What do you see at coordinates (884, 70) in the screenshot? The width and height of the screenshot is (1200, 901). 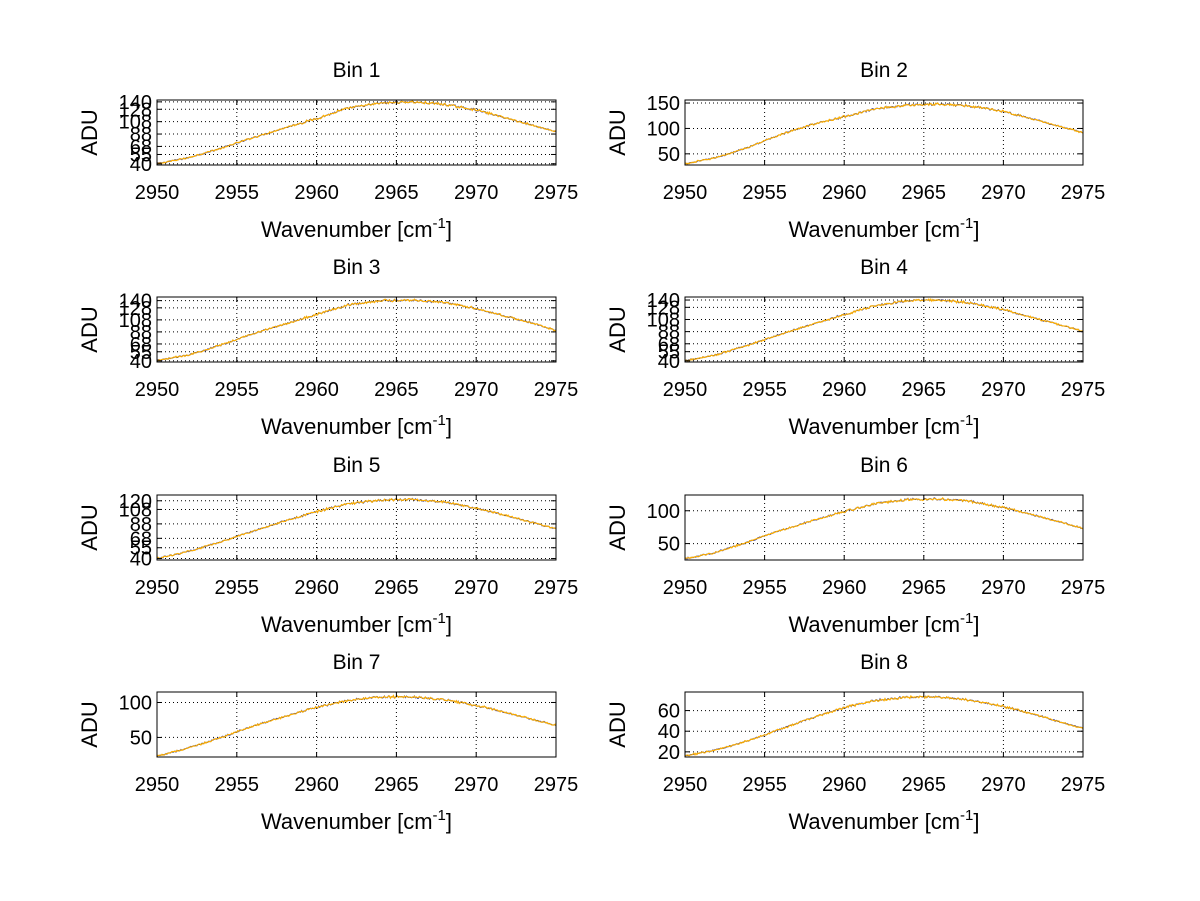 I see `subplot-title: Bin 2` at bounding box center [884, 70].